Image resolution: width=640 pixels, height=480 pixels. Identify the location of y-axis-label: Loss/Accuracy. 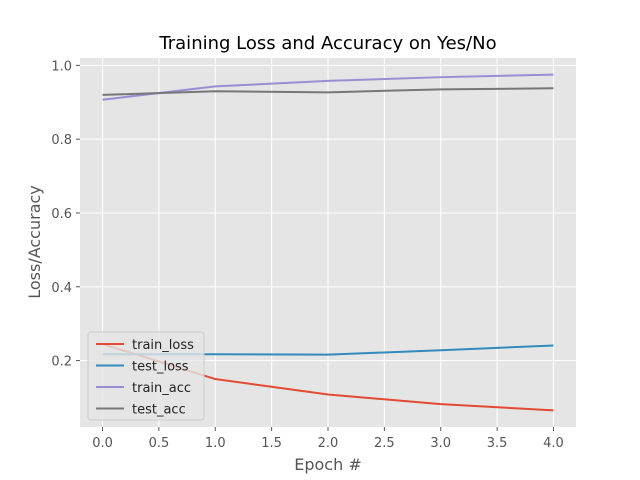
(34, 242).